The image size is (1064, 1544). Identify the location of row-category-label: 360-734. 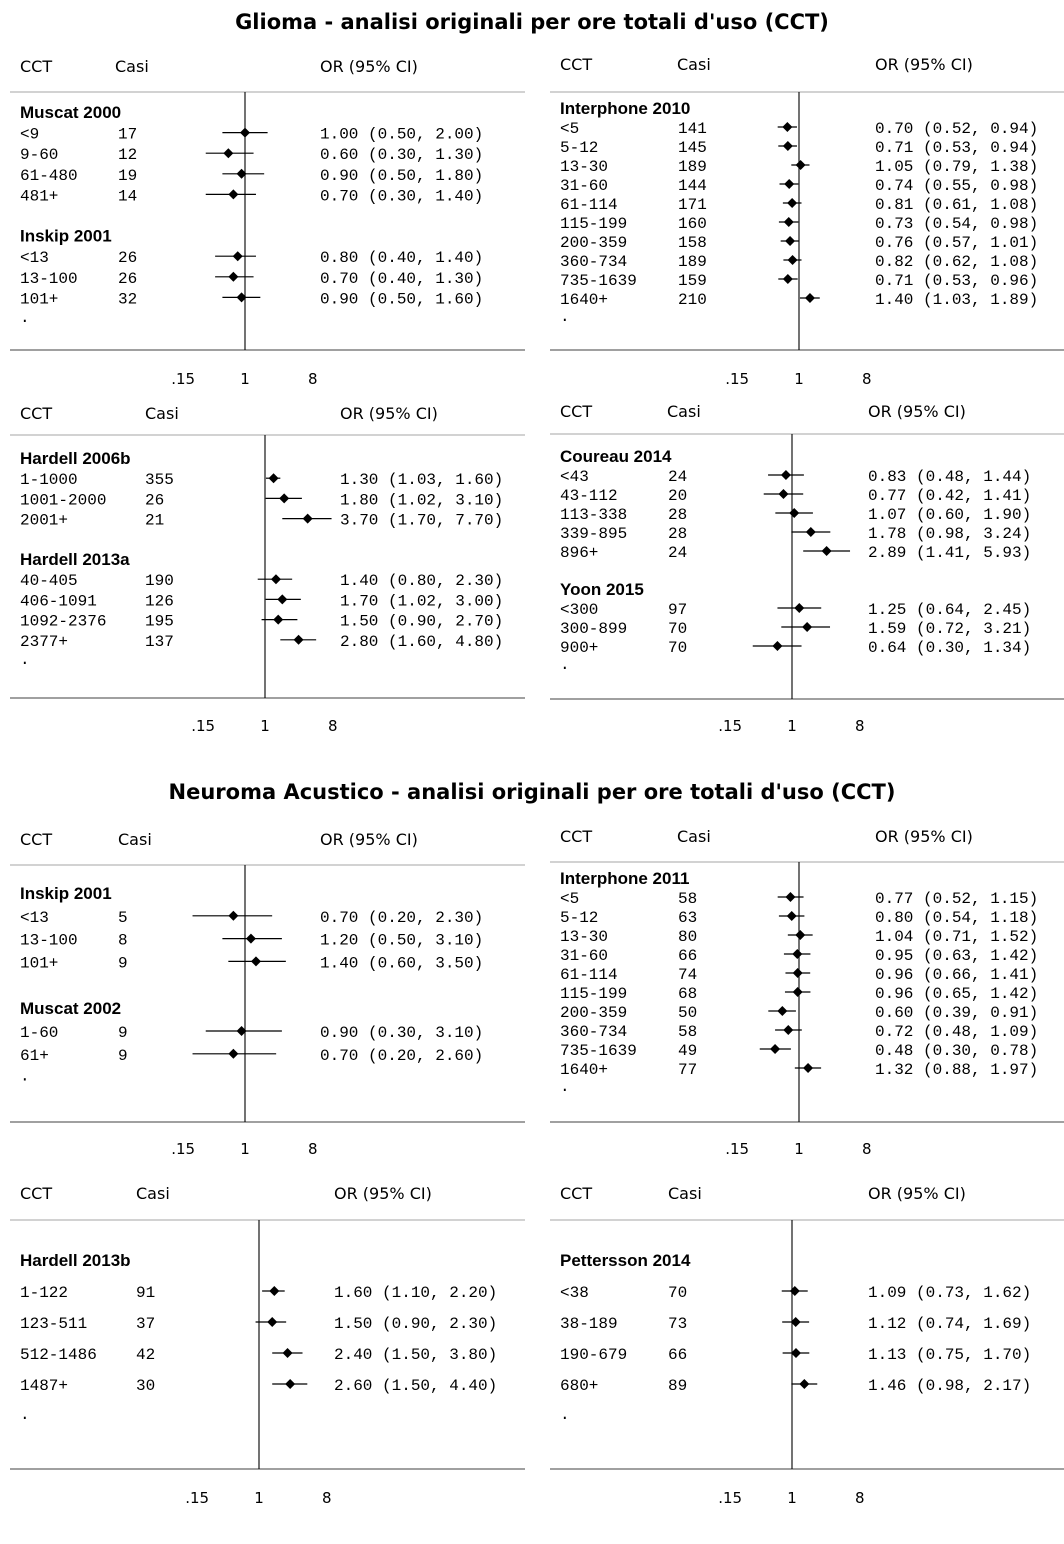
(593, 262).